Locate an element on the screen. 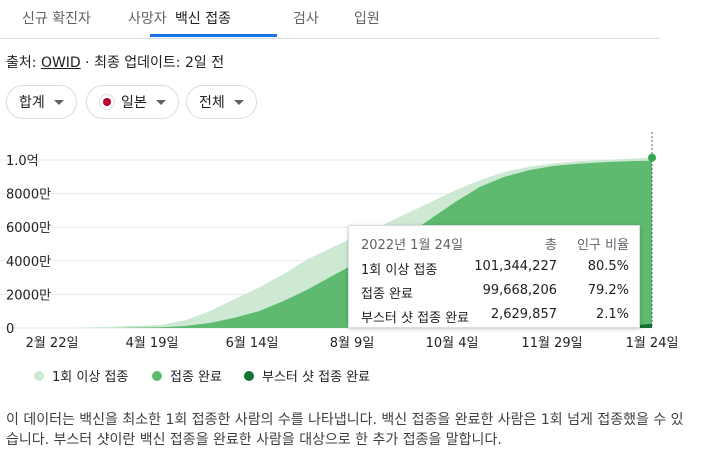 This screenshot has height=450, width=701. active-tab-indicator is located at coordinates (213, 35).